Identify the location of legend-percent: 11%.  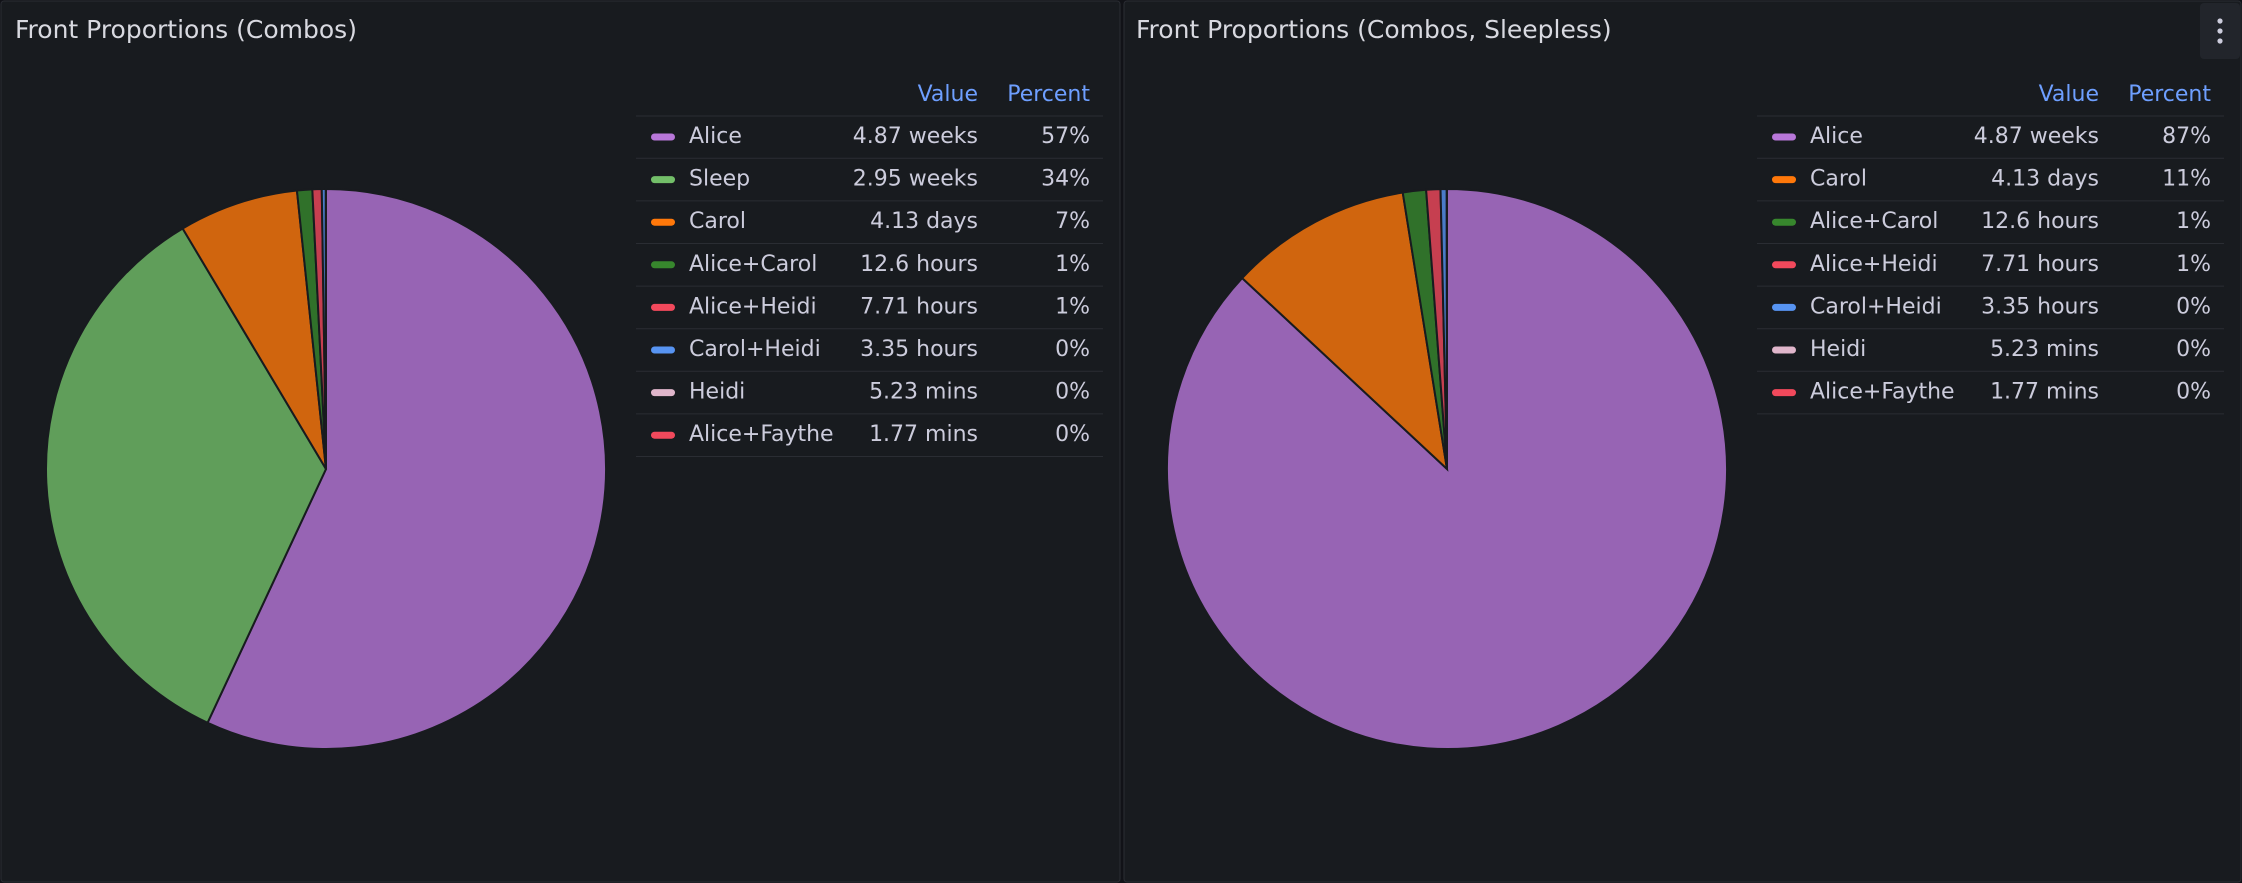
(2186, 179).